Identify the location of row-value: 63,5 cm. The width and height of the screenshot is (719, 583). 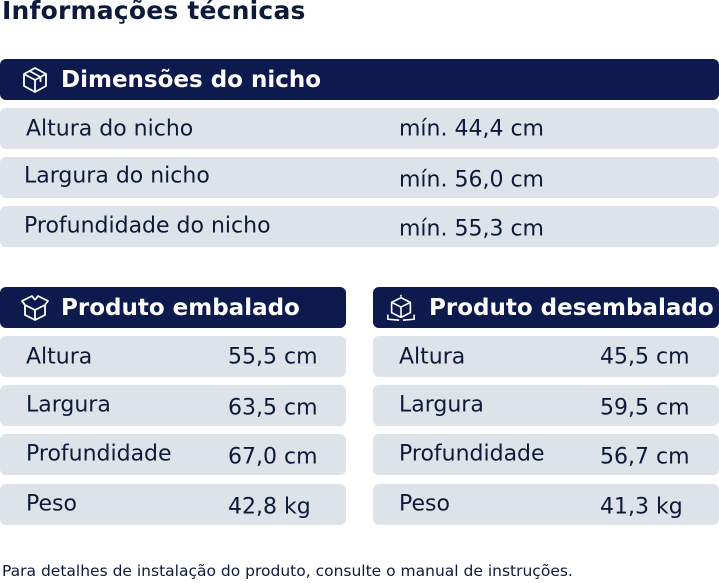
(273, 407).